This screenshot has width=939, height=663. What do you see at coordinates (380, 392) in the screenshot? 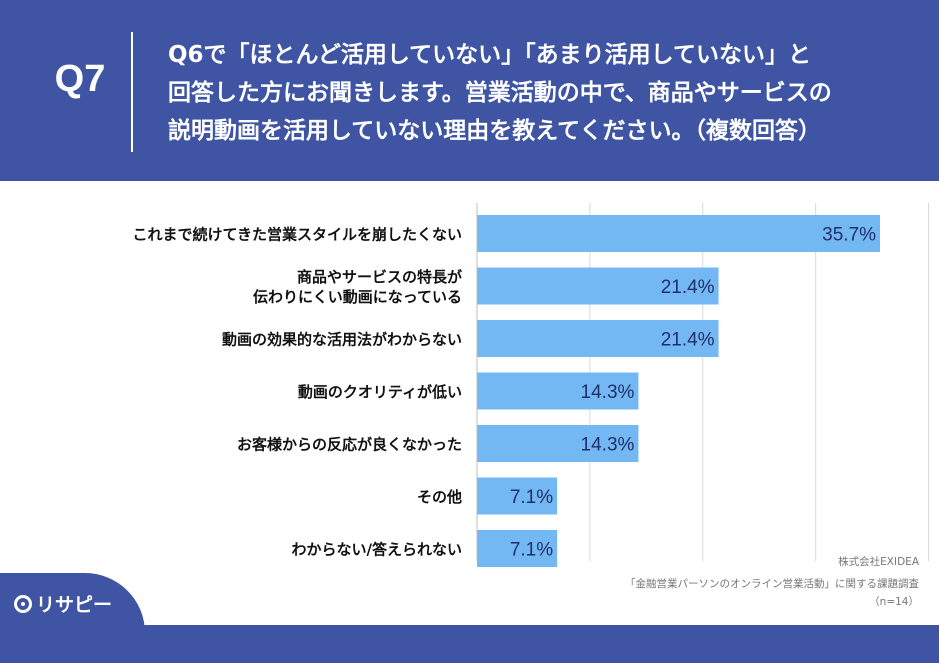
I see `category-label: 動画のクオリティが低い` at bounding box center [380, 392].